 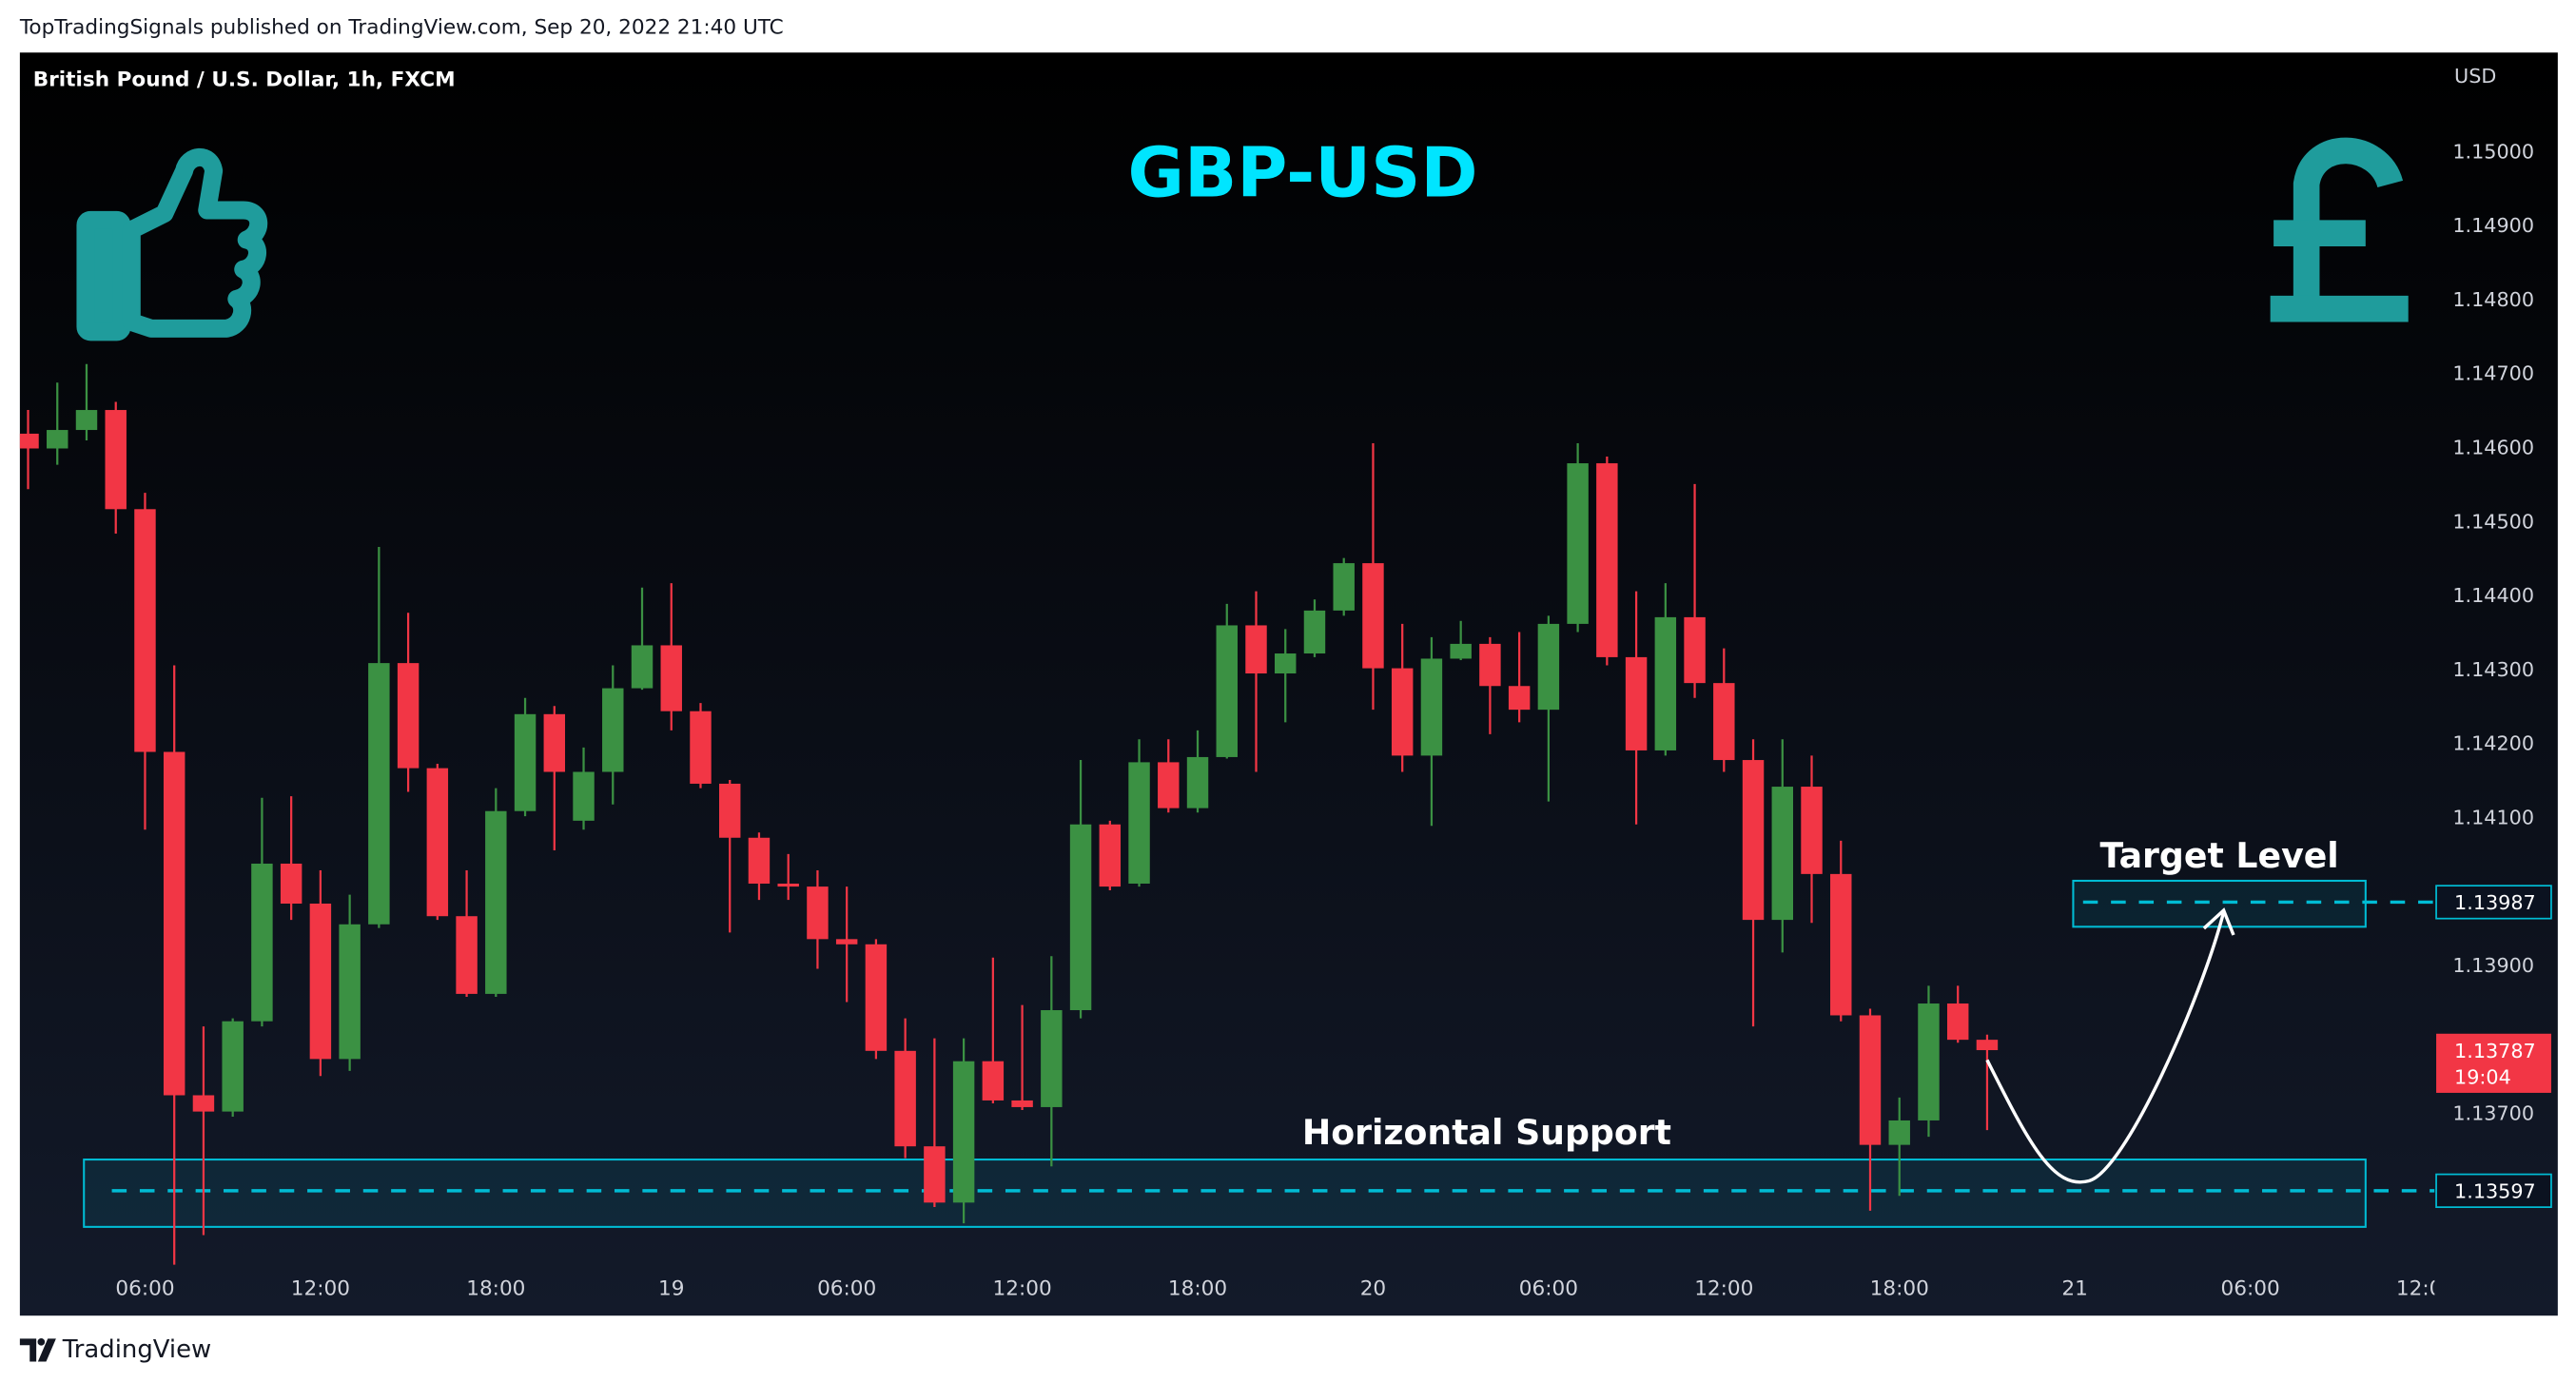 What do you see at coordinates (136, 1349) in the screenshot?
I see `footer-brand: TradingView` at bounding box center [136, 1349].